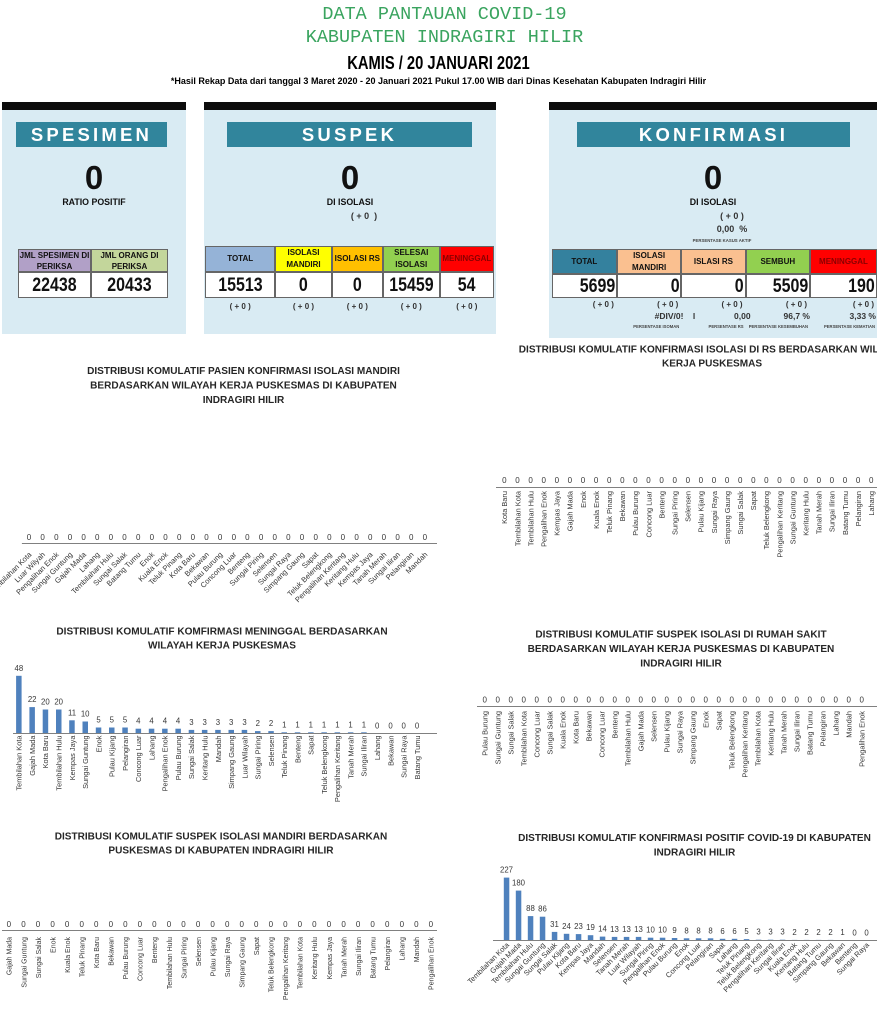  I want to click on svg-text: Concong Luar, so click(648, 513).